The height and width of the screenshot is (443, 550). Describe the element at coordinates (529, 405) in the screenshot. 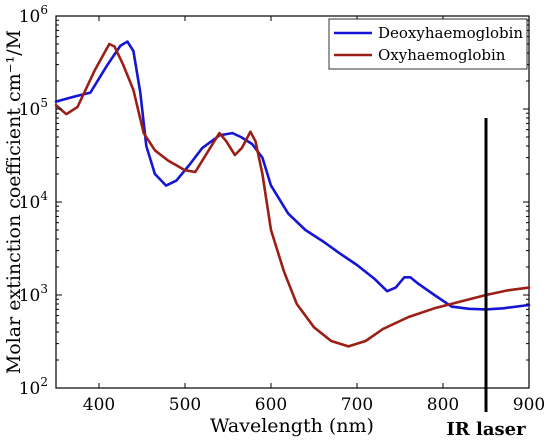

I see `x-tick-label: 900` at that location.